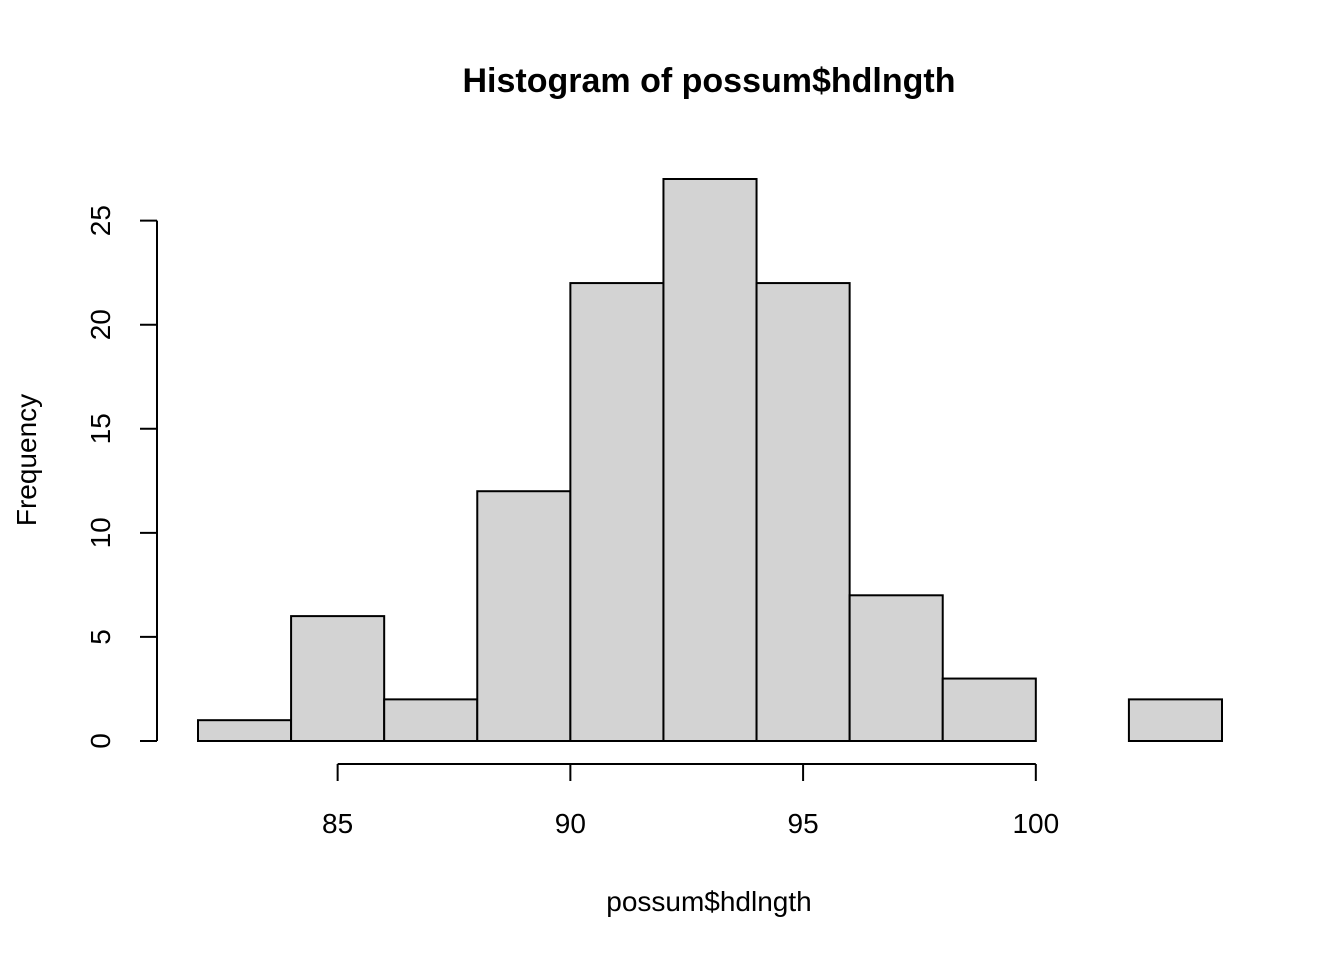 Image resolution: width=1344 pixels, height=960 pixels. What do you see at coordinates (121, 477) in the screenshot?
I see `y-axis: 0 5 10 15 20 25` at bounding box center [121, 477].